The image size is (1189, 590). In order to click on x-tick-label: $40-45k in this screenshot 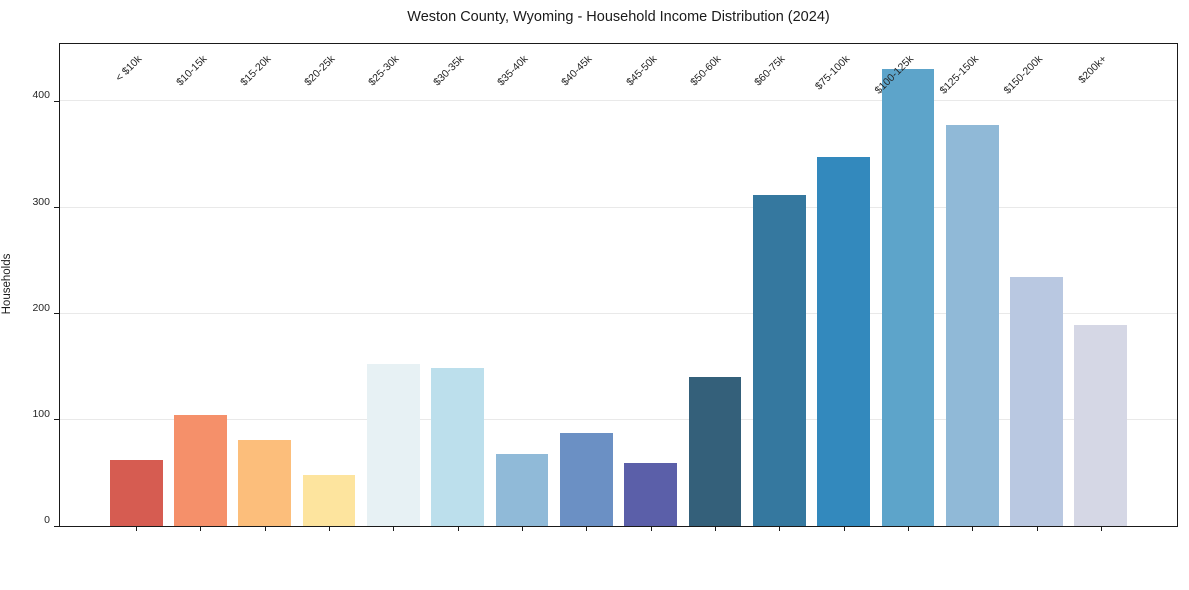, I will do `click(577, 71)`.